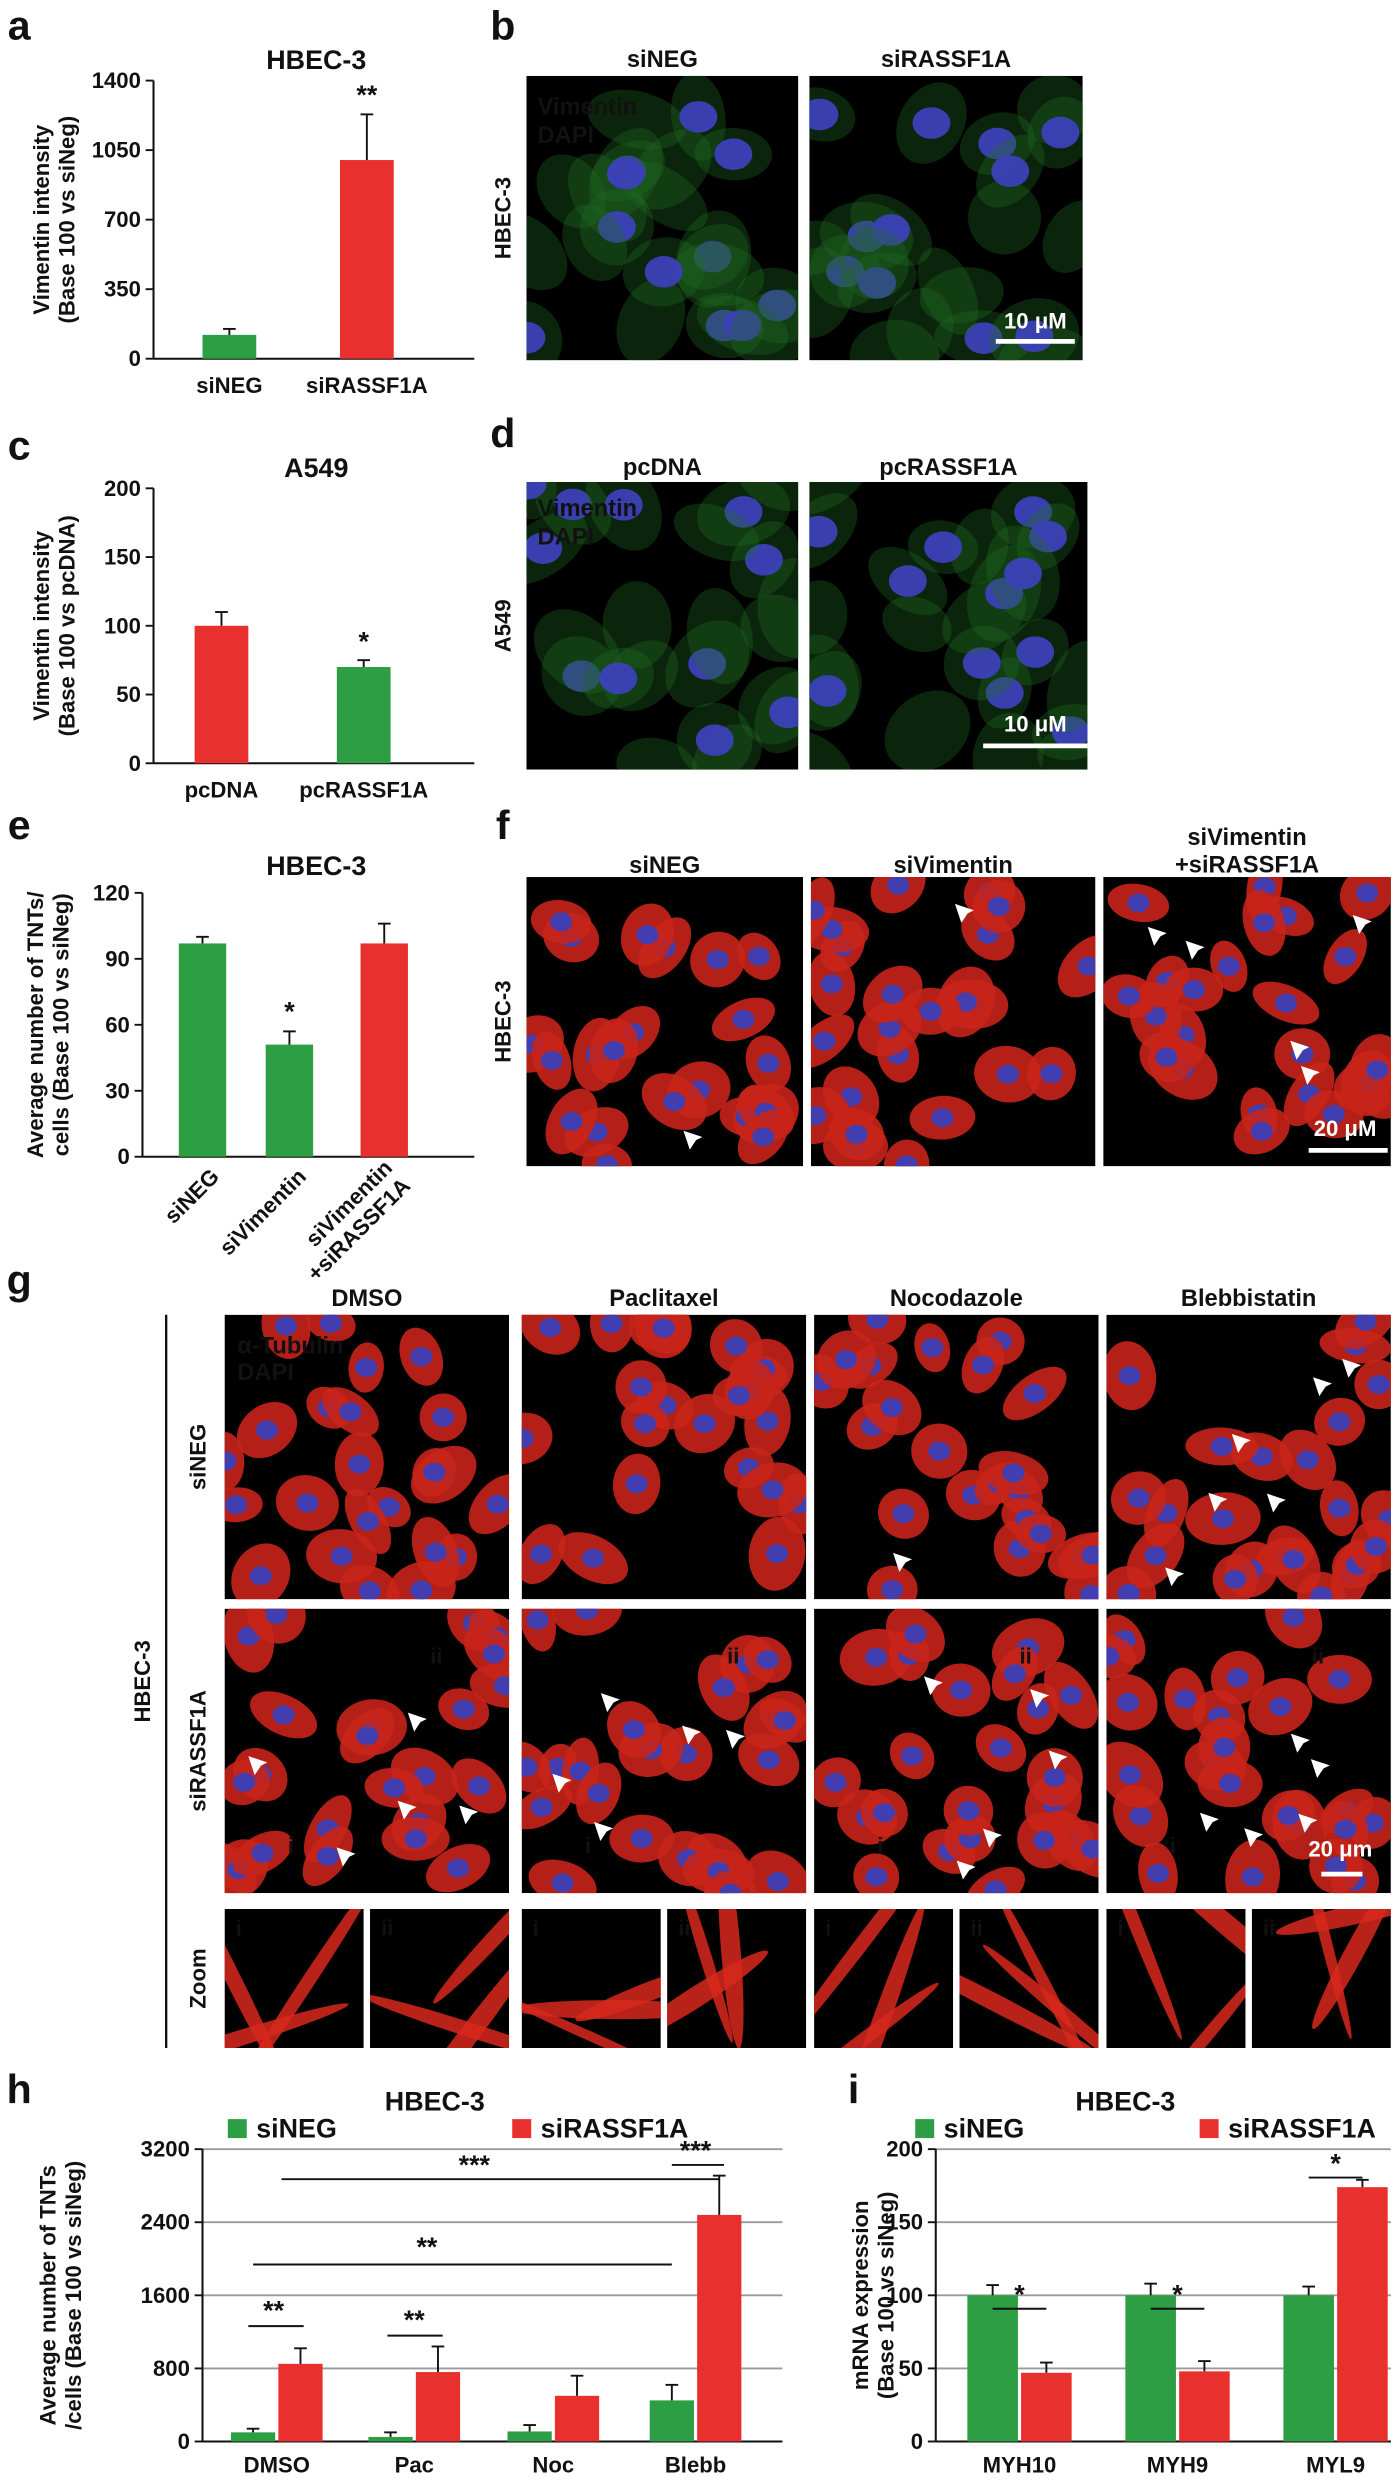 This screenshot has height=2481, width=1399. I want to click on column-title: pcDNA, so click(662, 468).